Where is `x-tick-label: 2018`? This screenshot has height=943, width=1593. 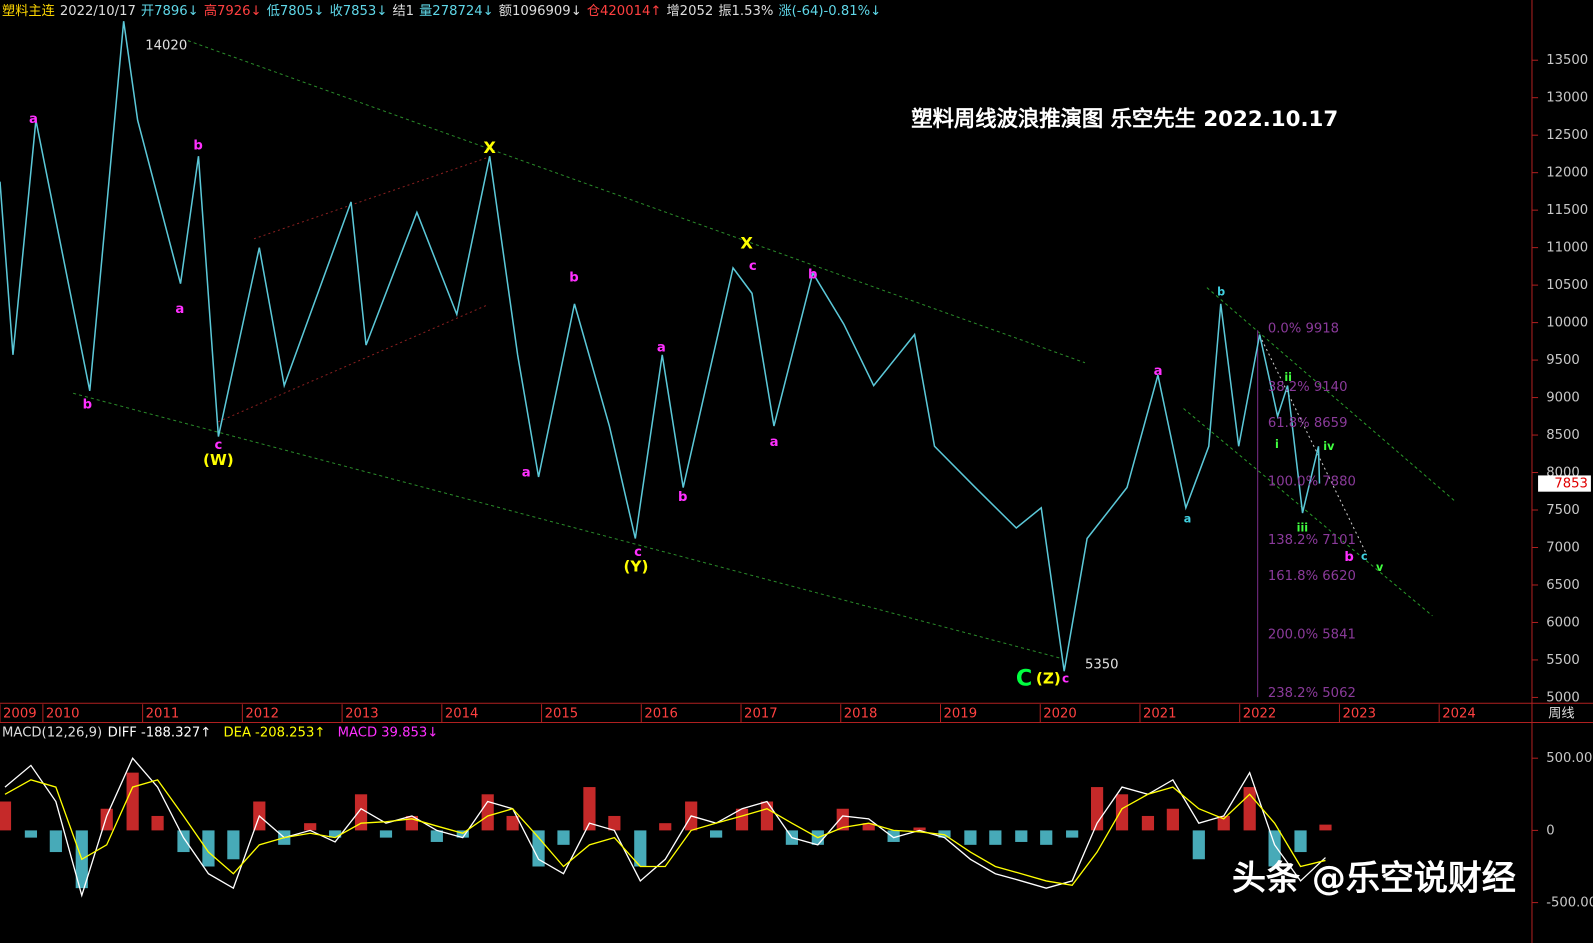 x-tick-label: 2018 is located at coordinates (861, 713).